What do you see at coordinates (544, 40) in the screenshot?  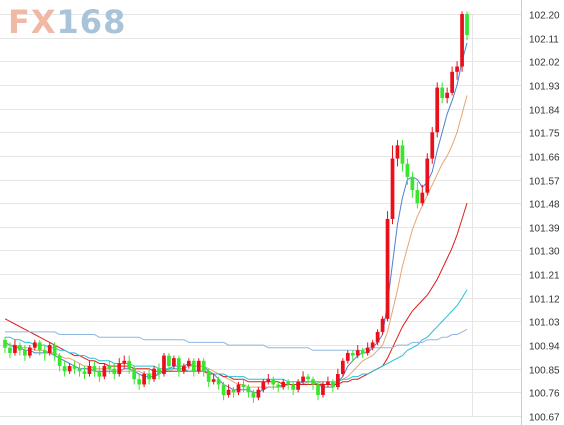 I see `y-tick-label: 102.11` at bounding box center [544, 40].